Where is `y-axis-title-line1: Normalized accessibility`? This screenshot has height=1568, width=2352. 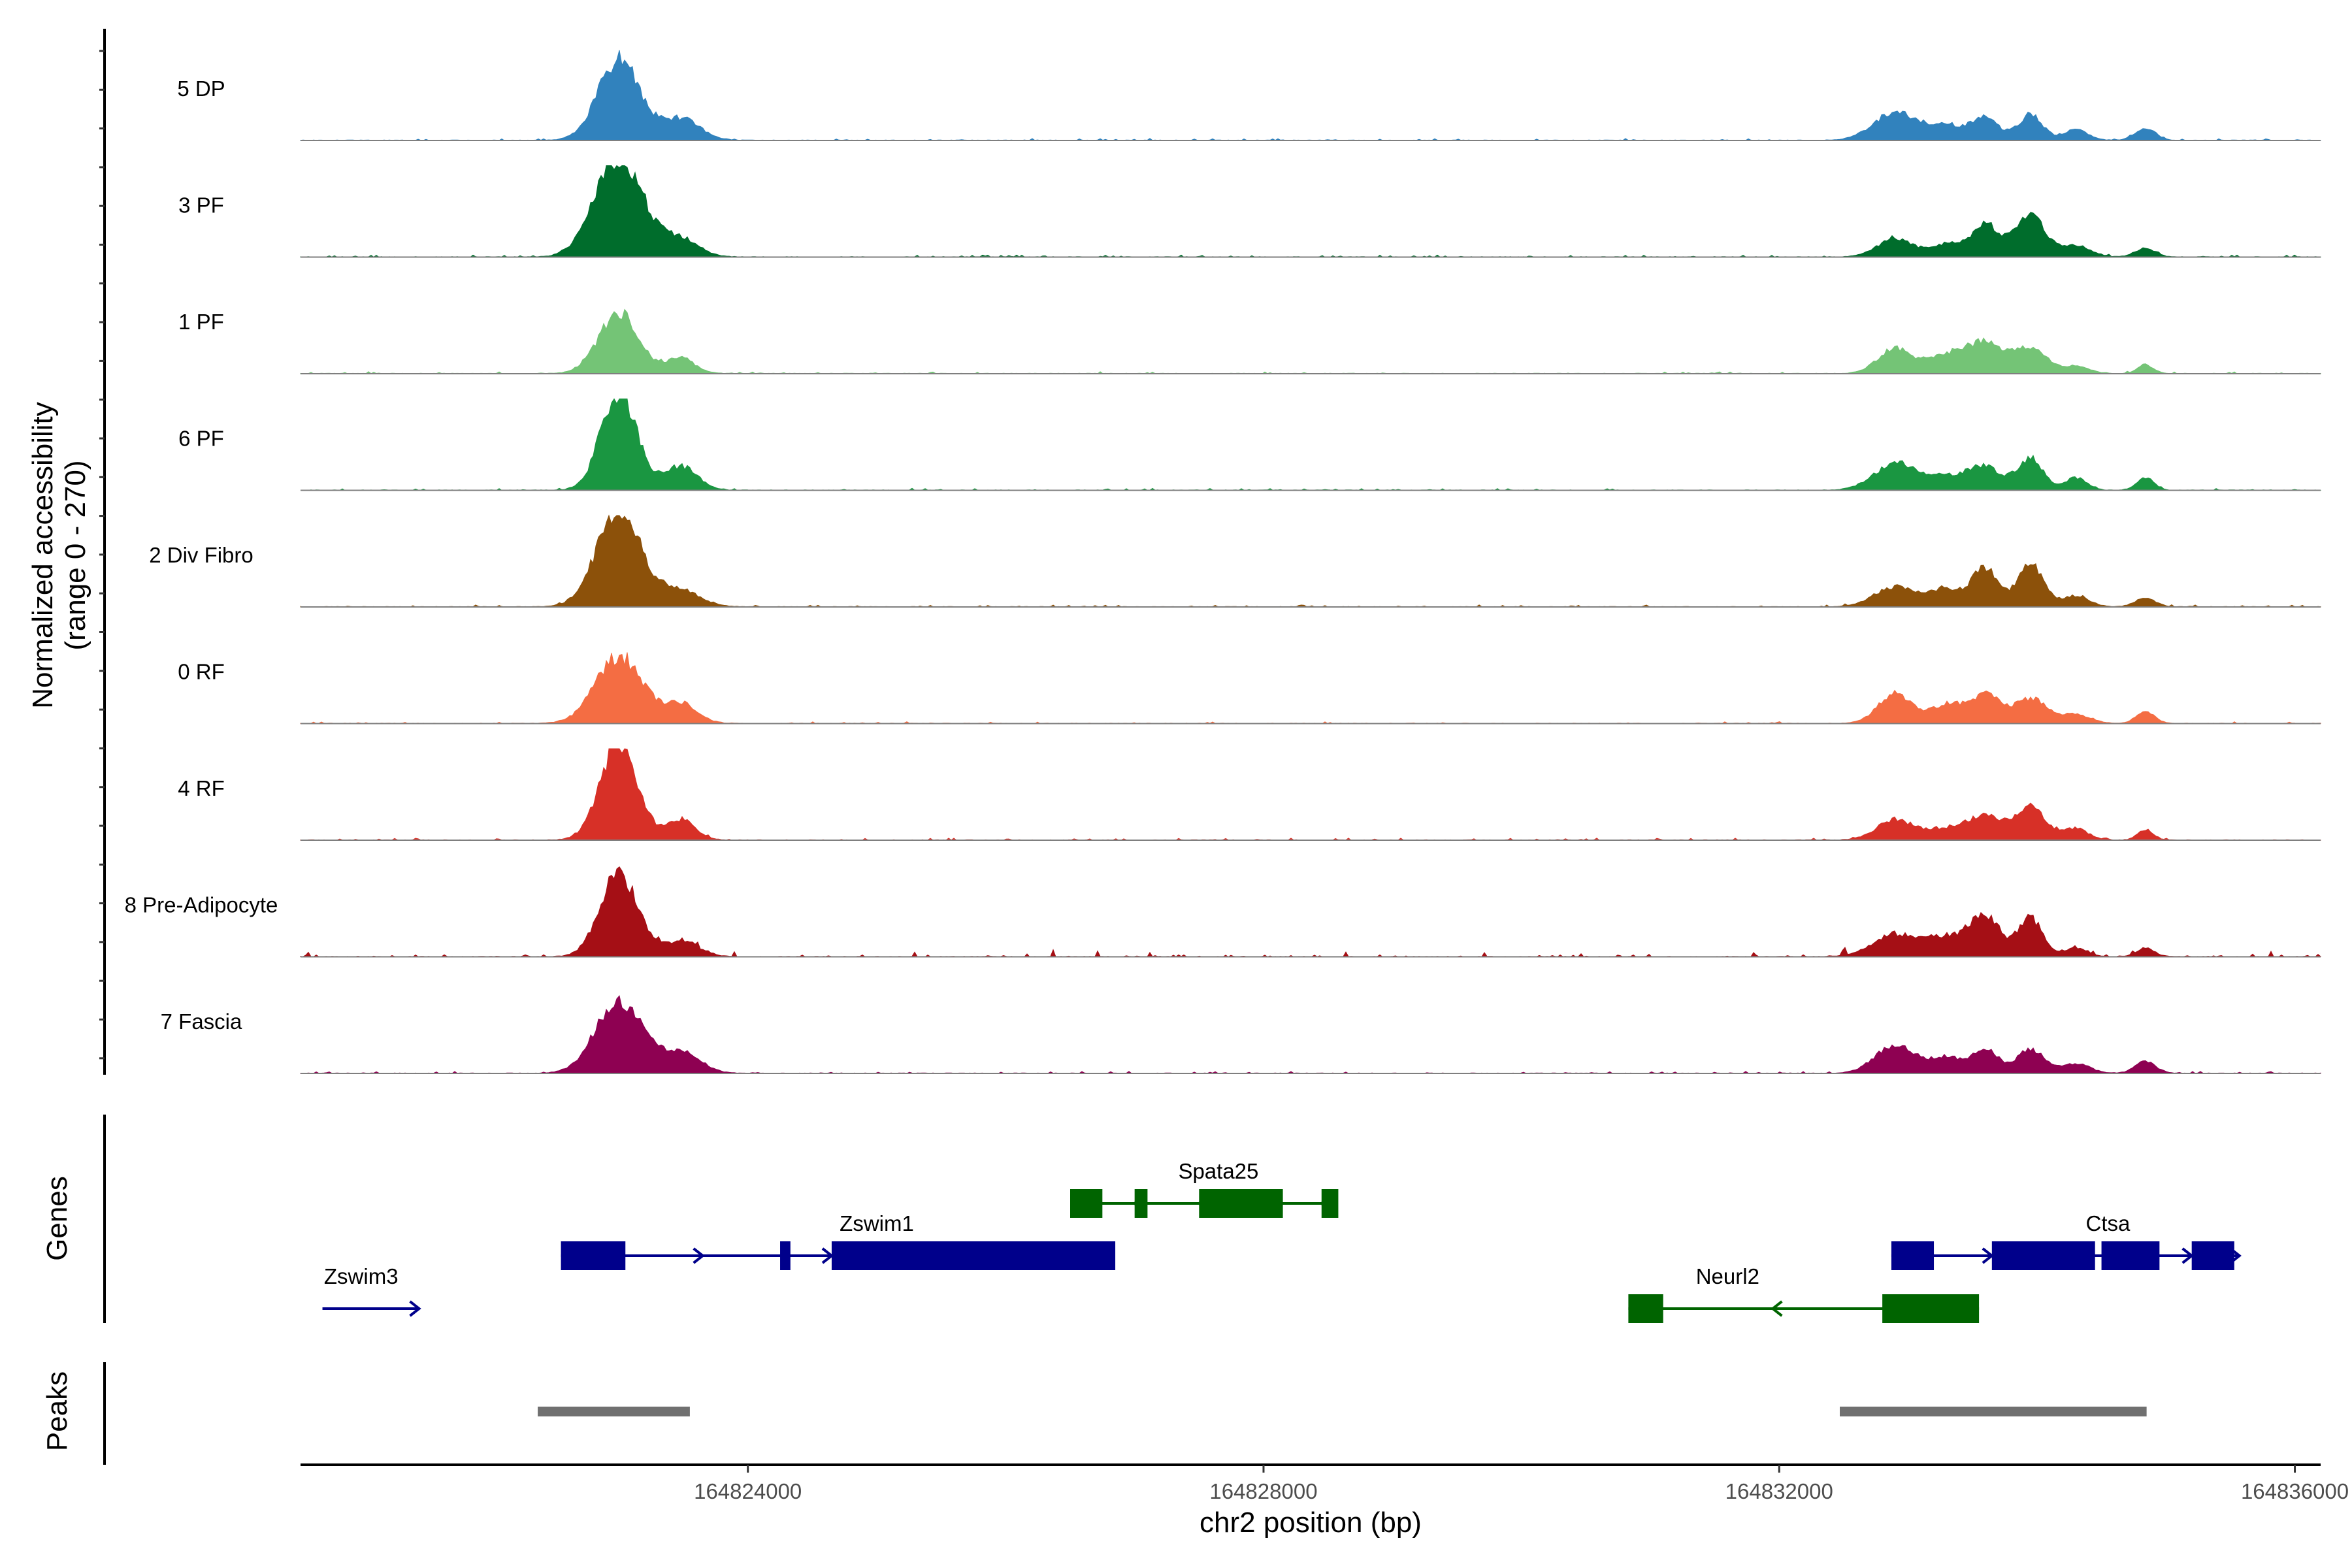
y-axis-title-line1: Normalized accessibility is located at coordinates (43, 555).